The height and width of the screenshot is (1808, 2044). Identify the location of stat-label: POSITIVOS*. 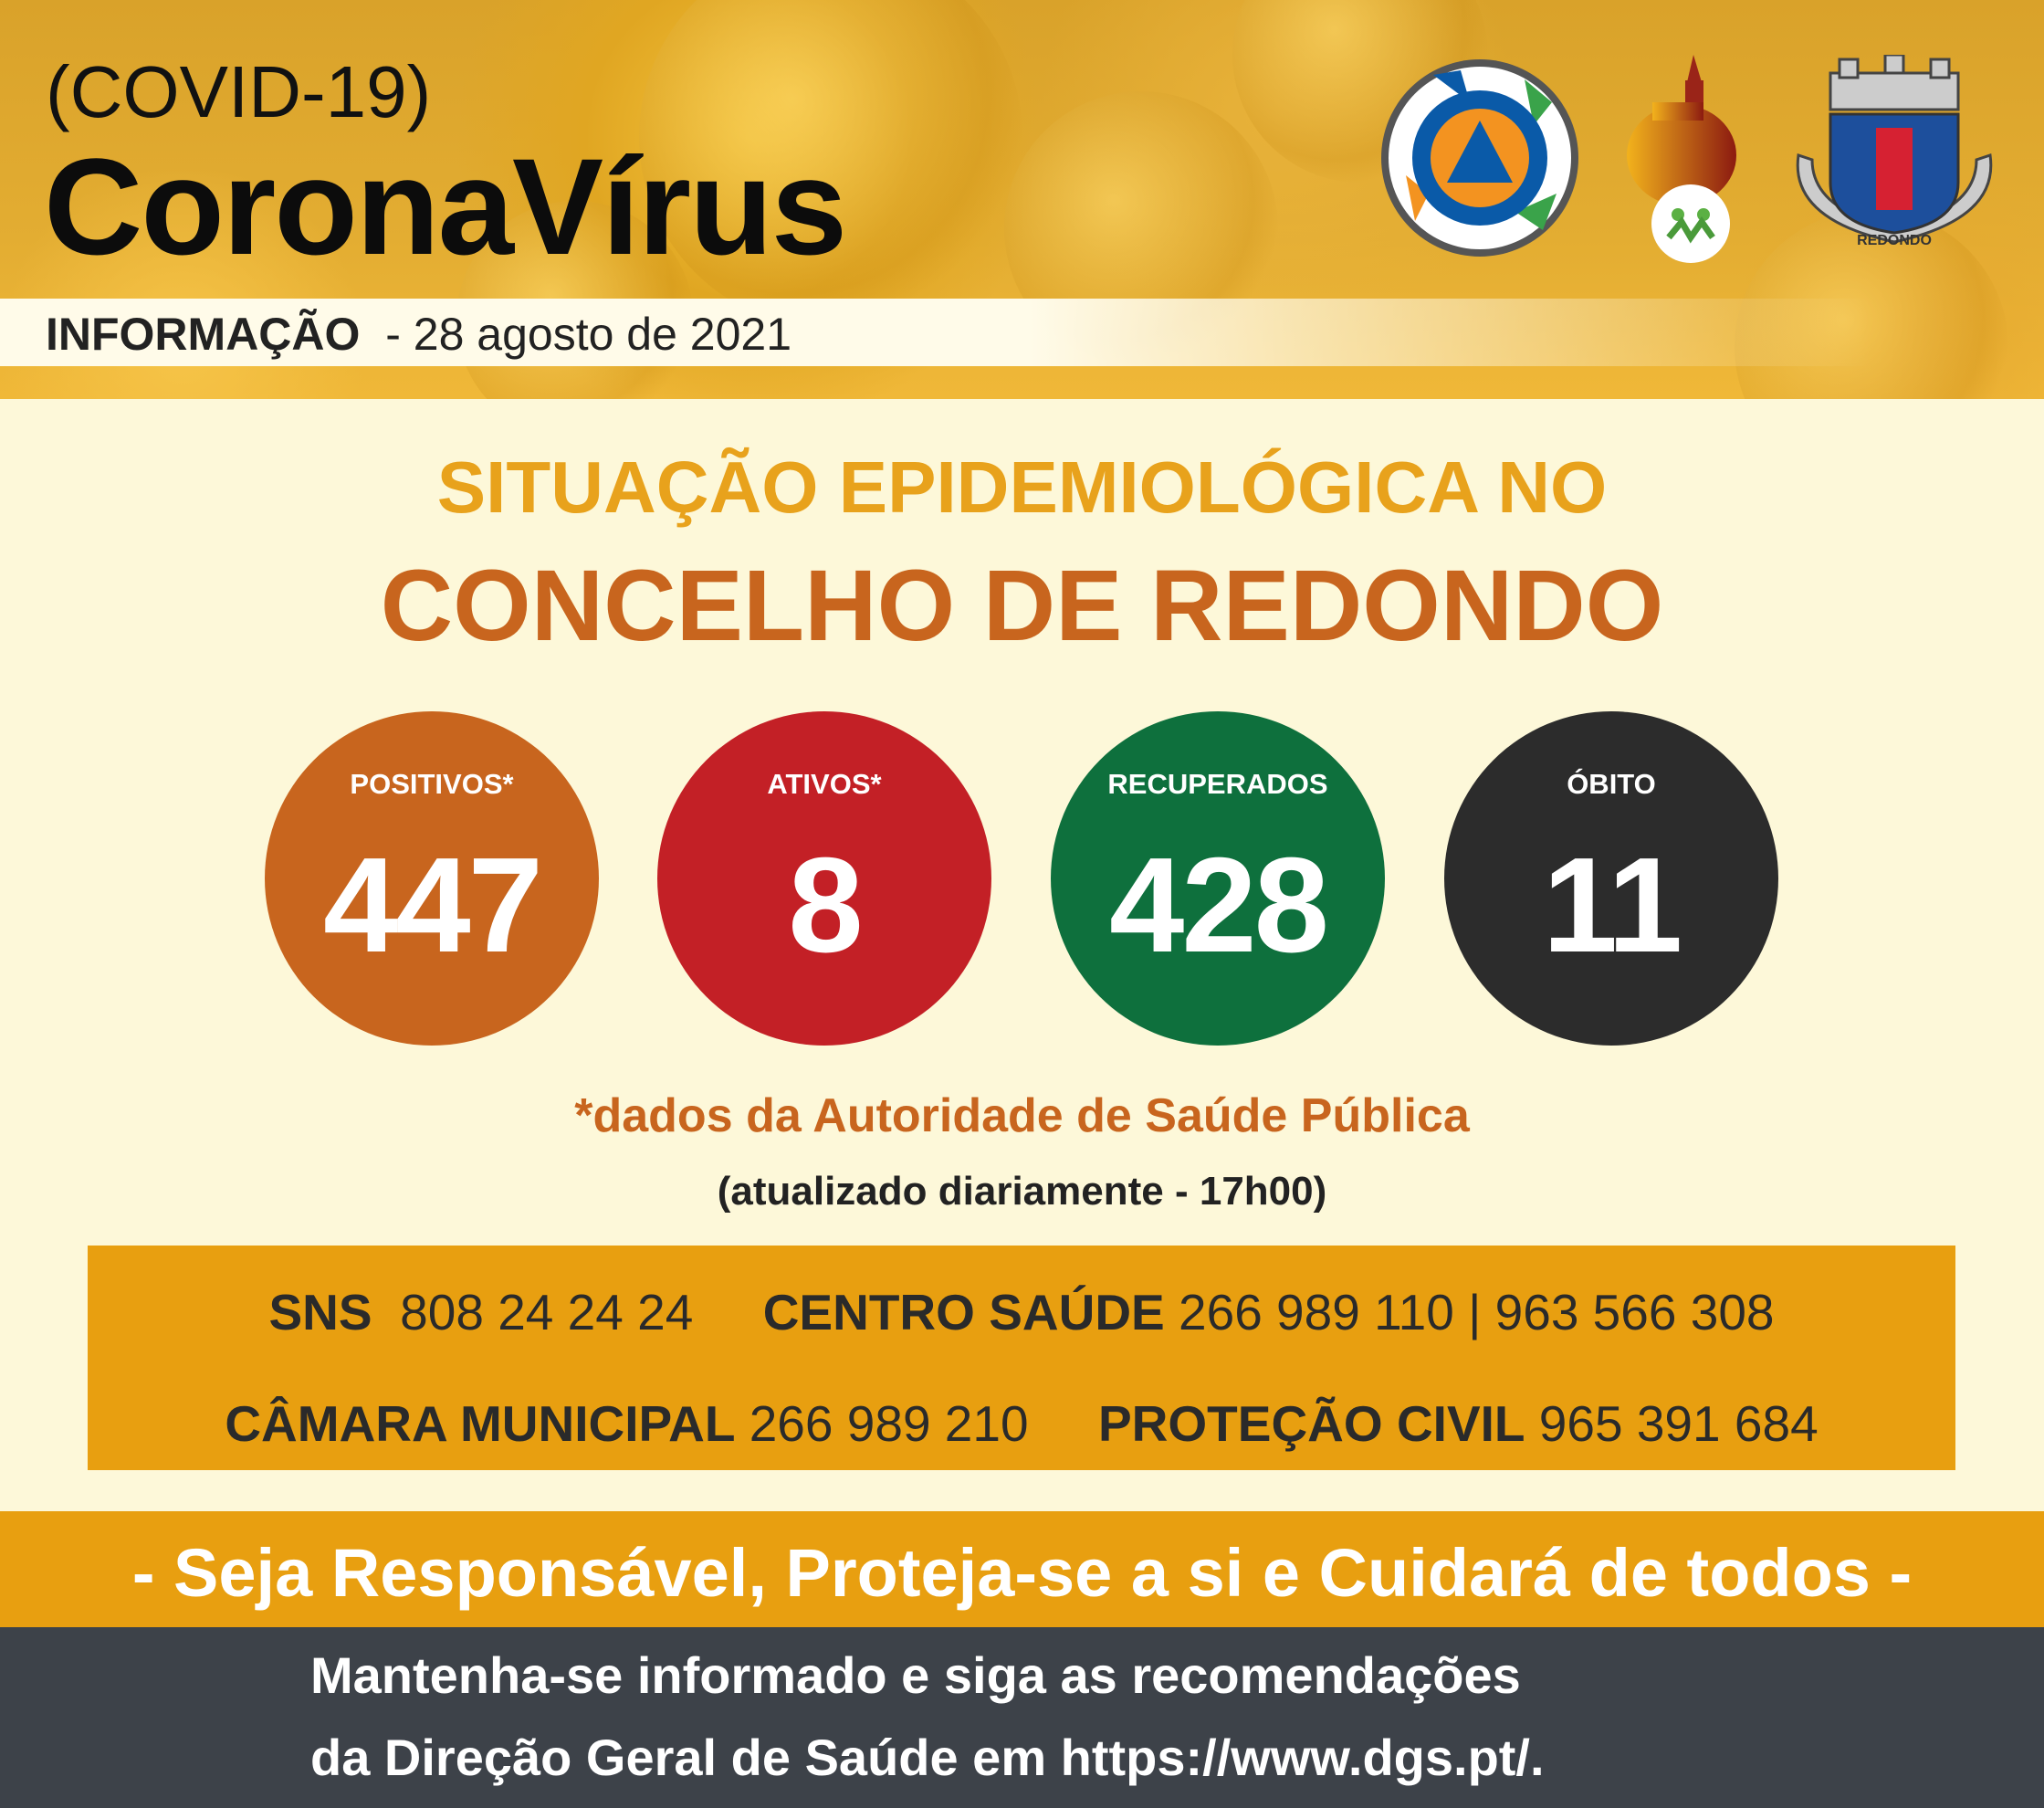
(432, 784).